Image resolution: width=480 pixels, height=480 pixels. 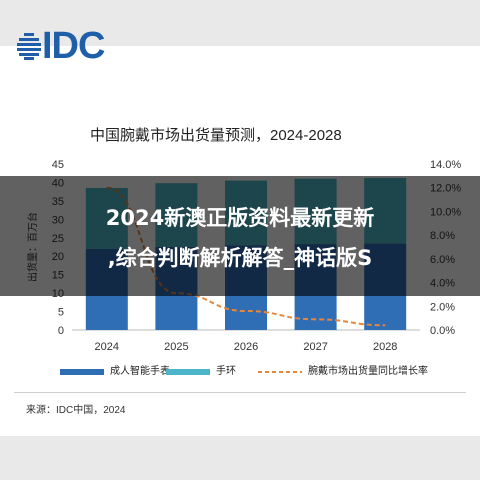 What do you see at coordinates (82, 372) in the screenshot?
I see `legend-swatch-smartwatch` at bounding box center [82, 372].